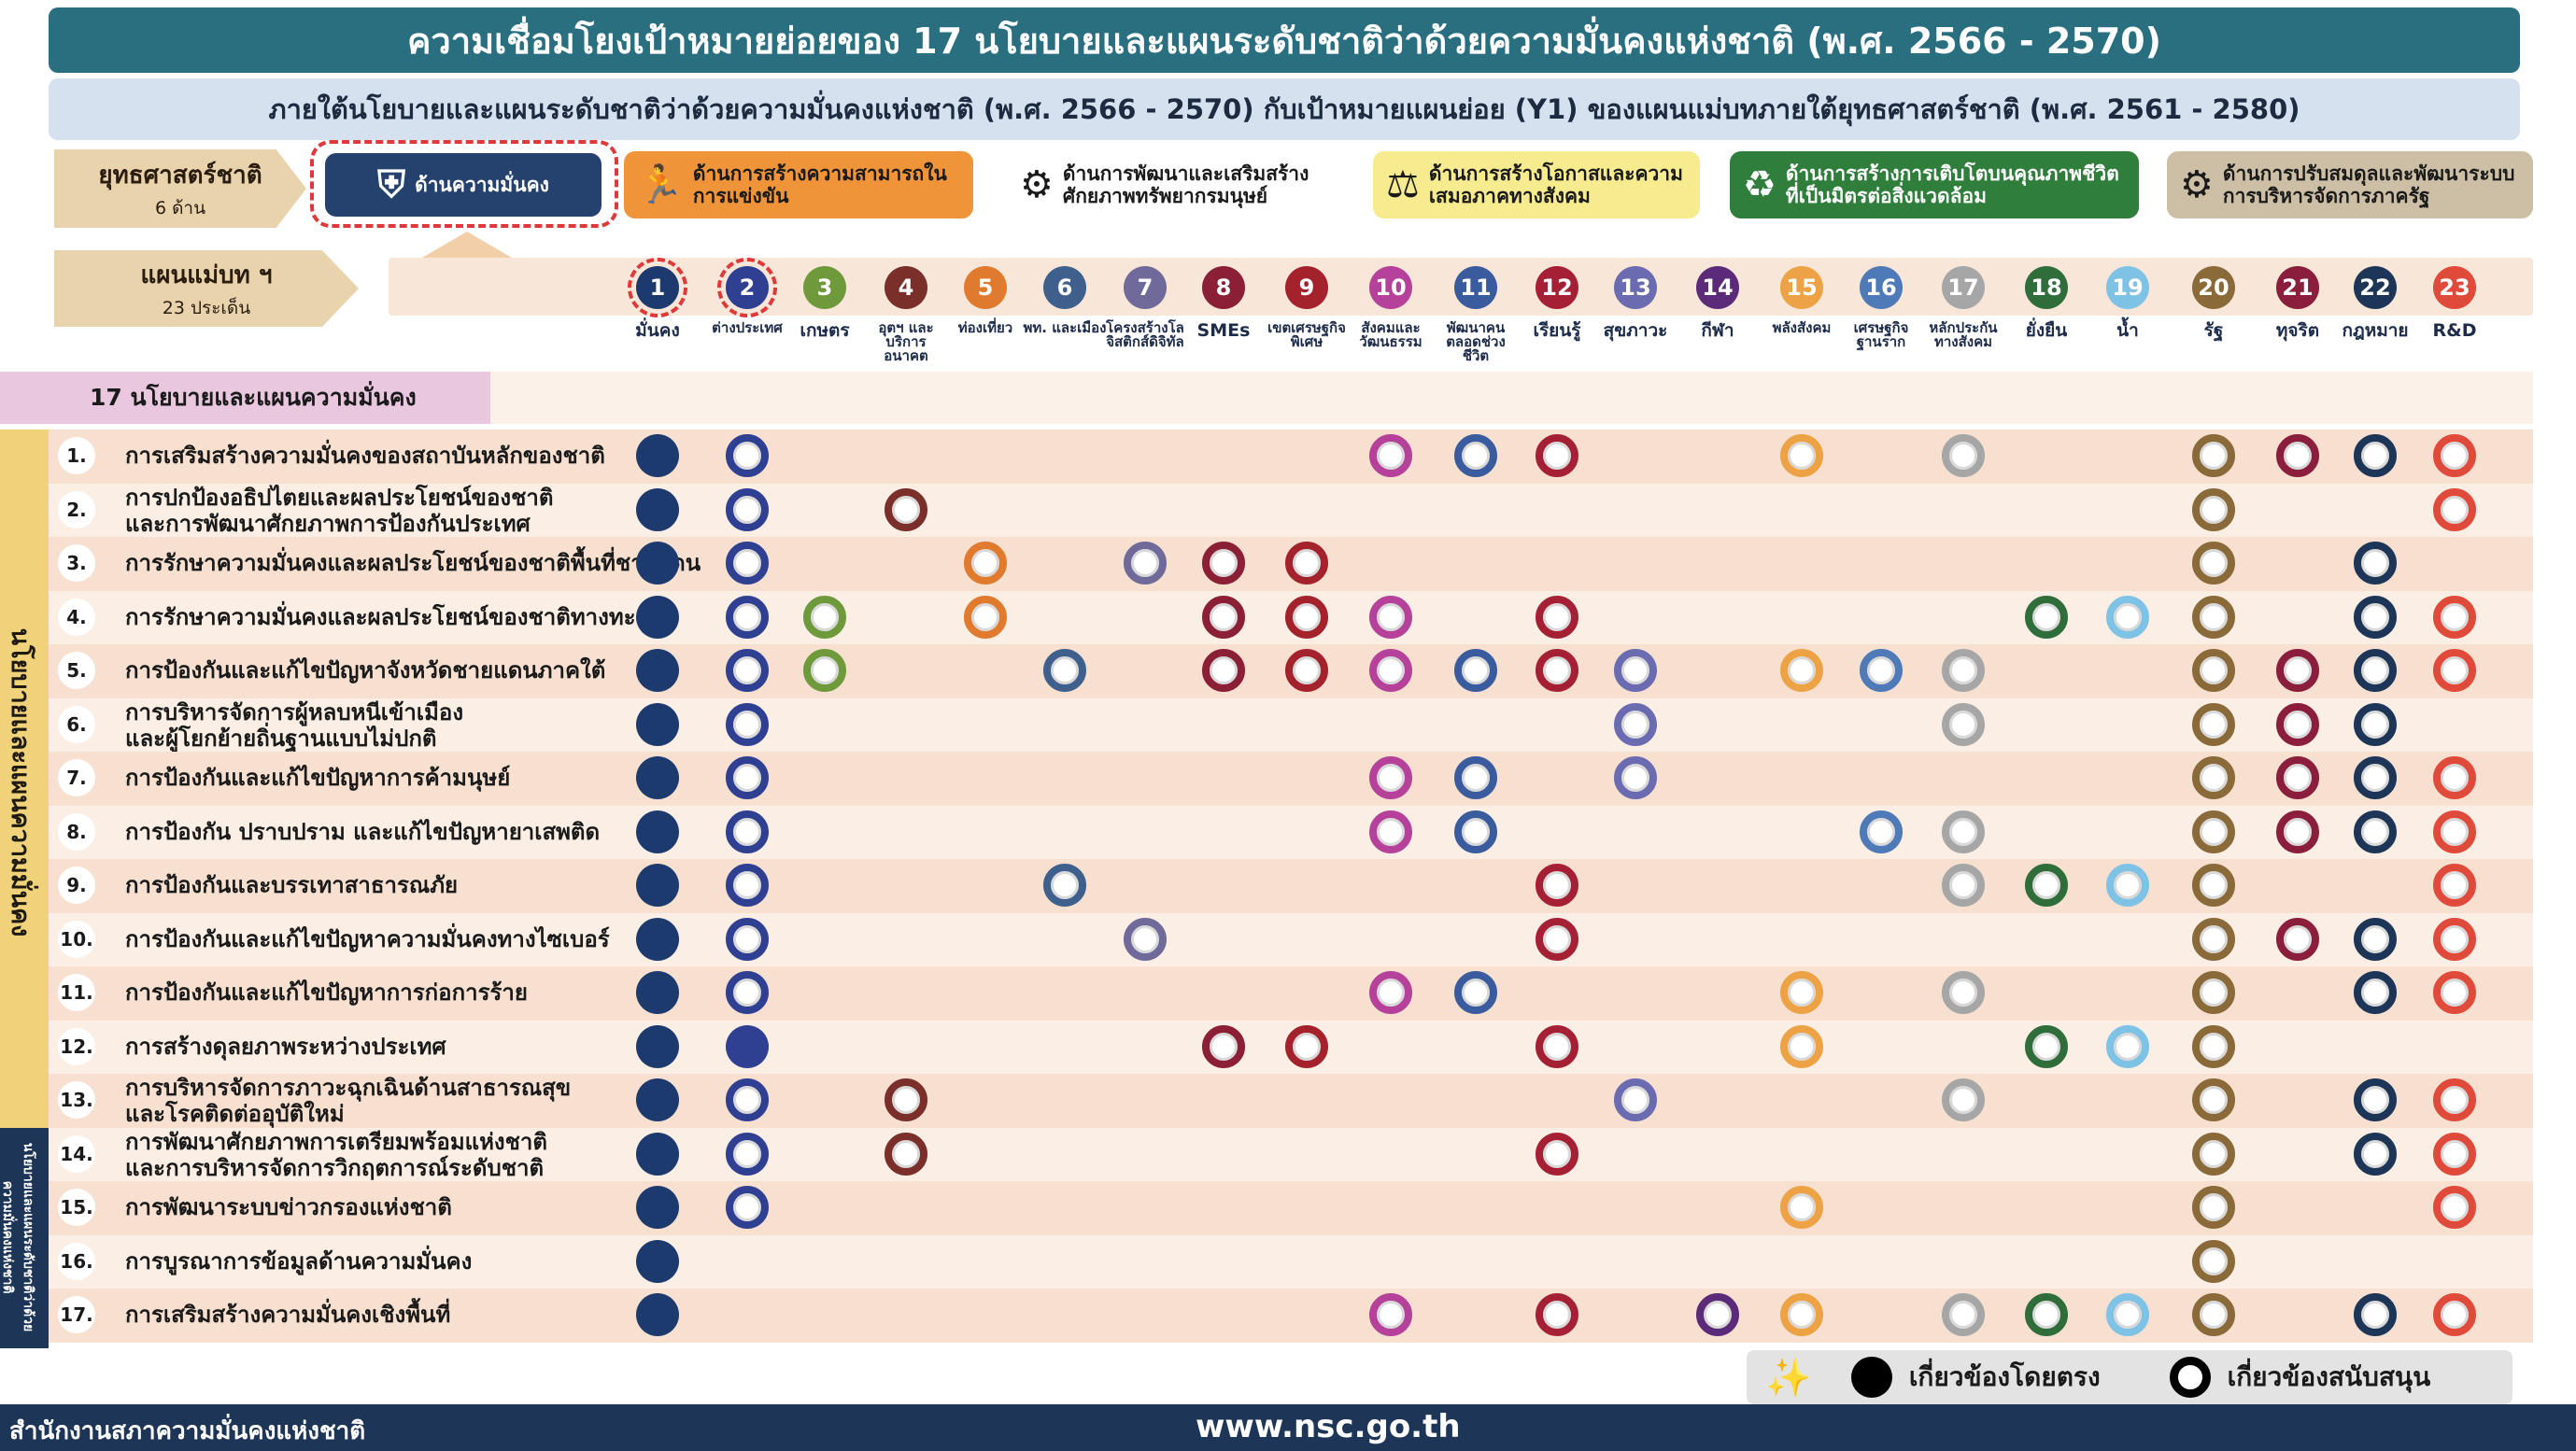 Image resolution: width=2576 pixels, height=1451 pixels. I want to click on strategy-label-text: ด้านความมั่นคง, so click(482, 185).